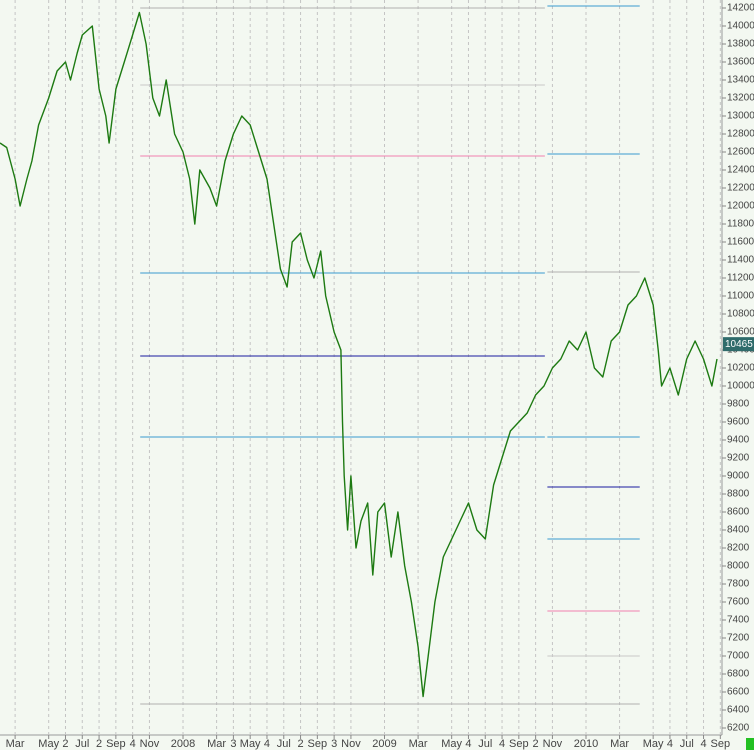  Describe the element at coordinates (740, 116) in the screenshot. I see `y-tick-label: 13000` at that location.